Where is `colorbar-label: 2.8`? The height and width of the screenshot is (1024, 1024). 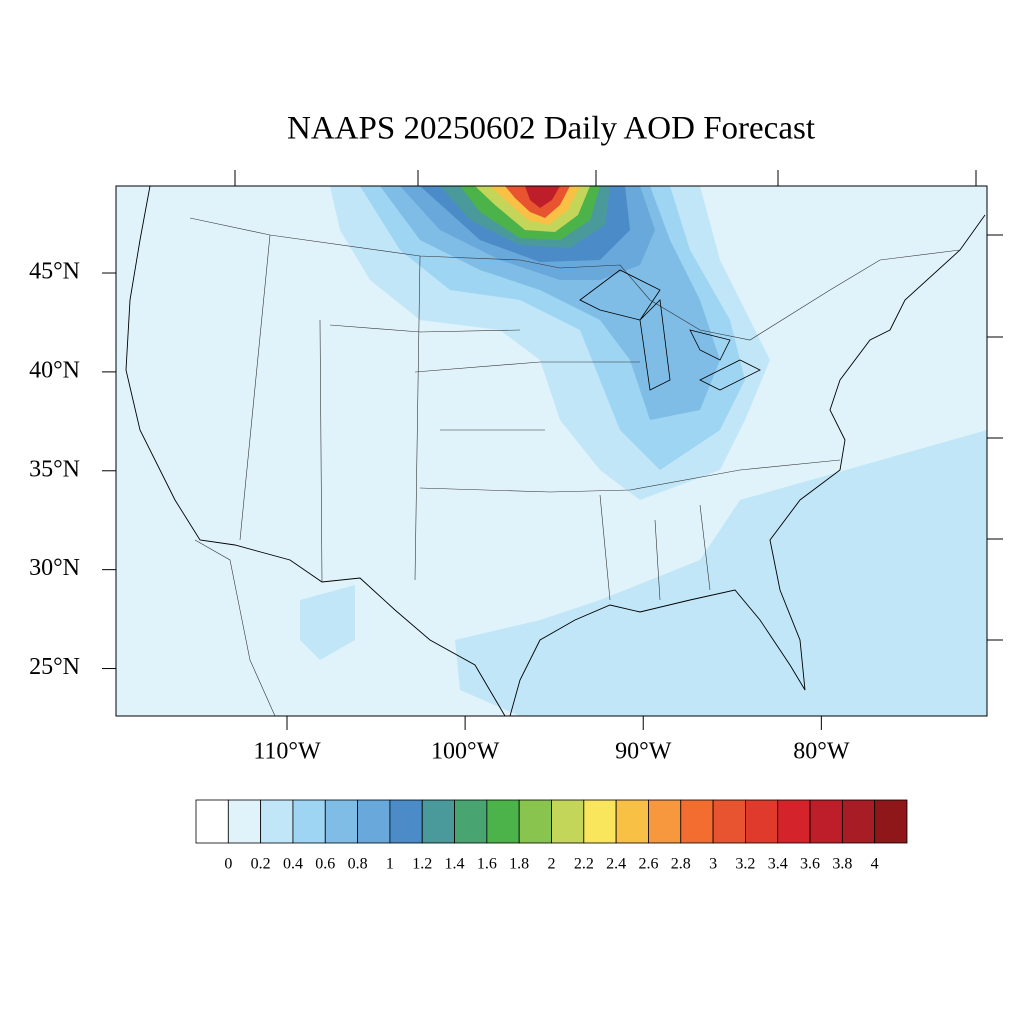 colorbar-label: 2.8 is located at coordinates (681, 864).